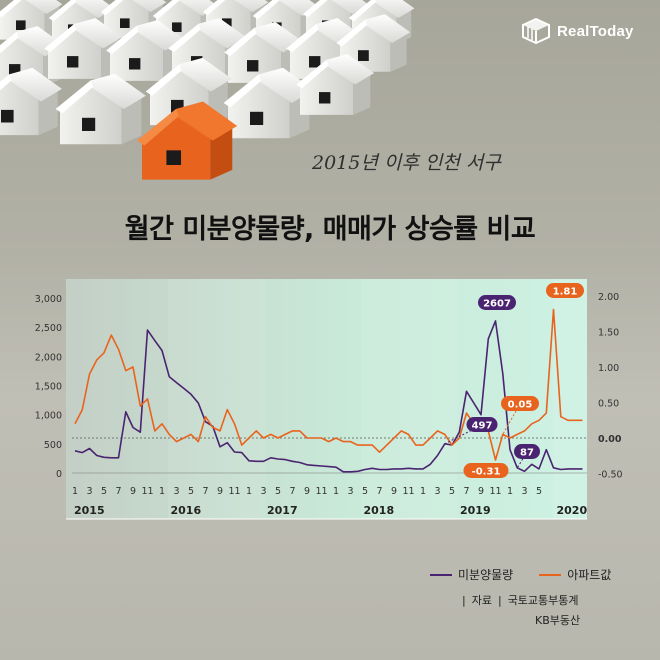  What do you see at coordinates (536, 31) in the screenshot?
I see `brand-cube-icon` at bounding box center [536, 31].